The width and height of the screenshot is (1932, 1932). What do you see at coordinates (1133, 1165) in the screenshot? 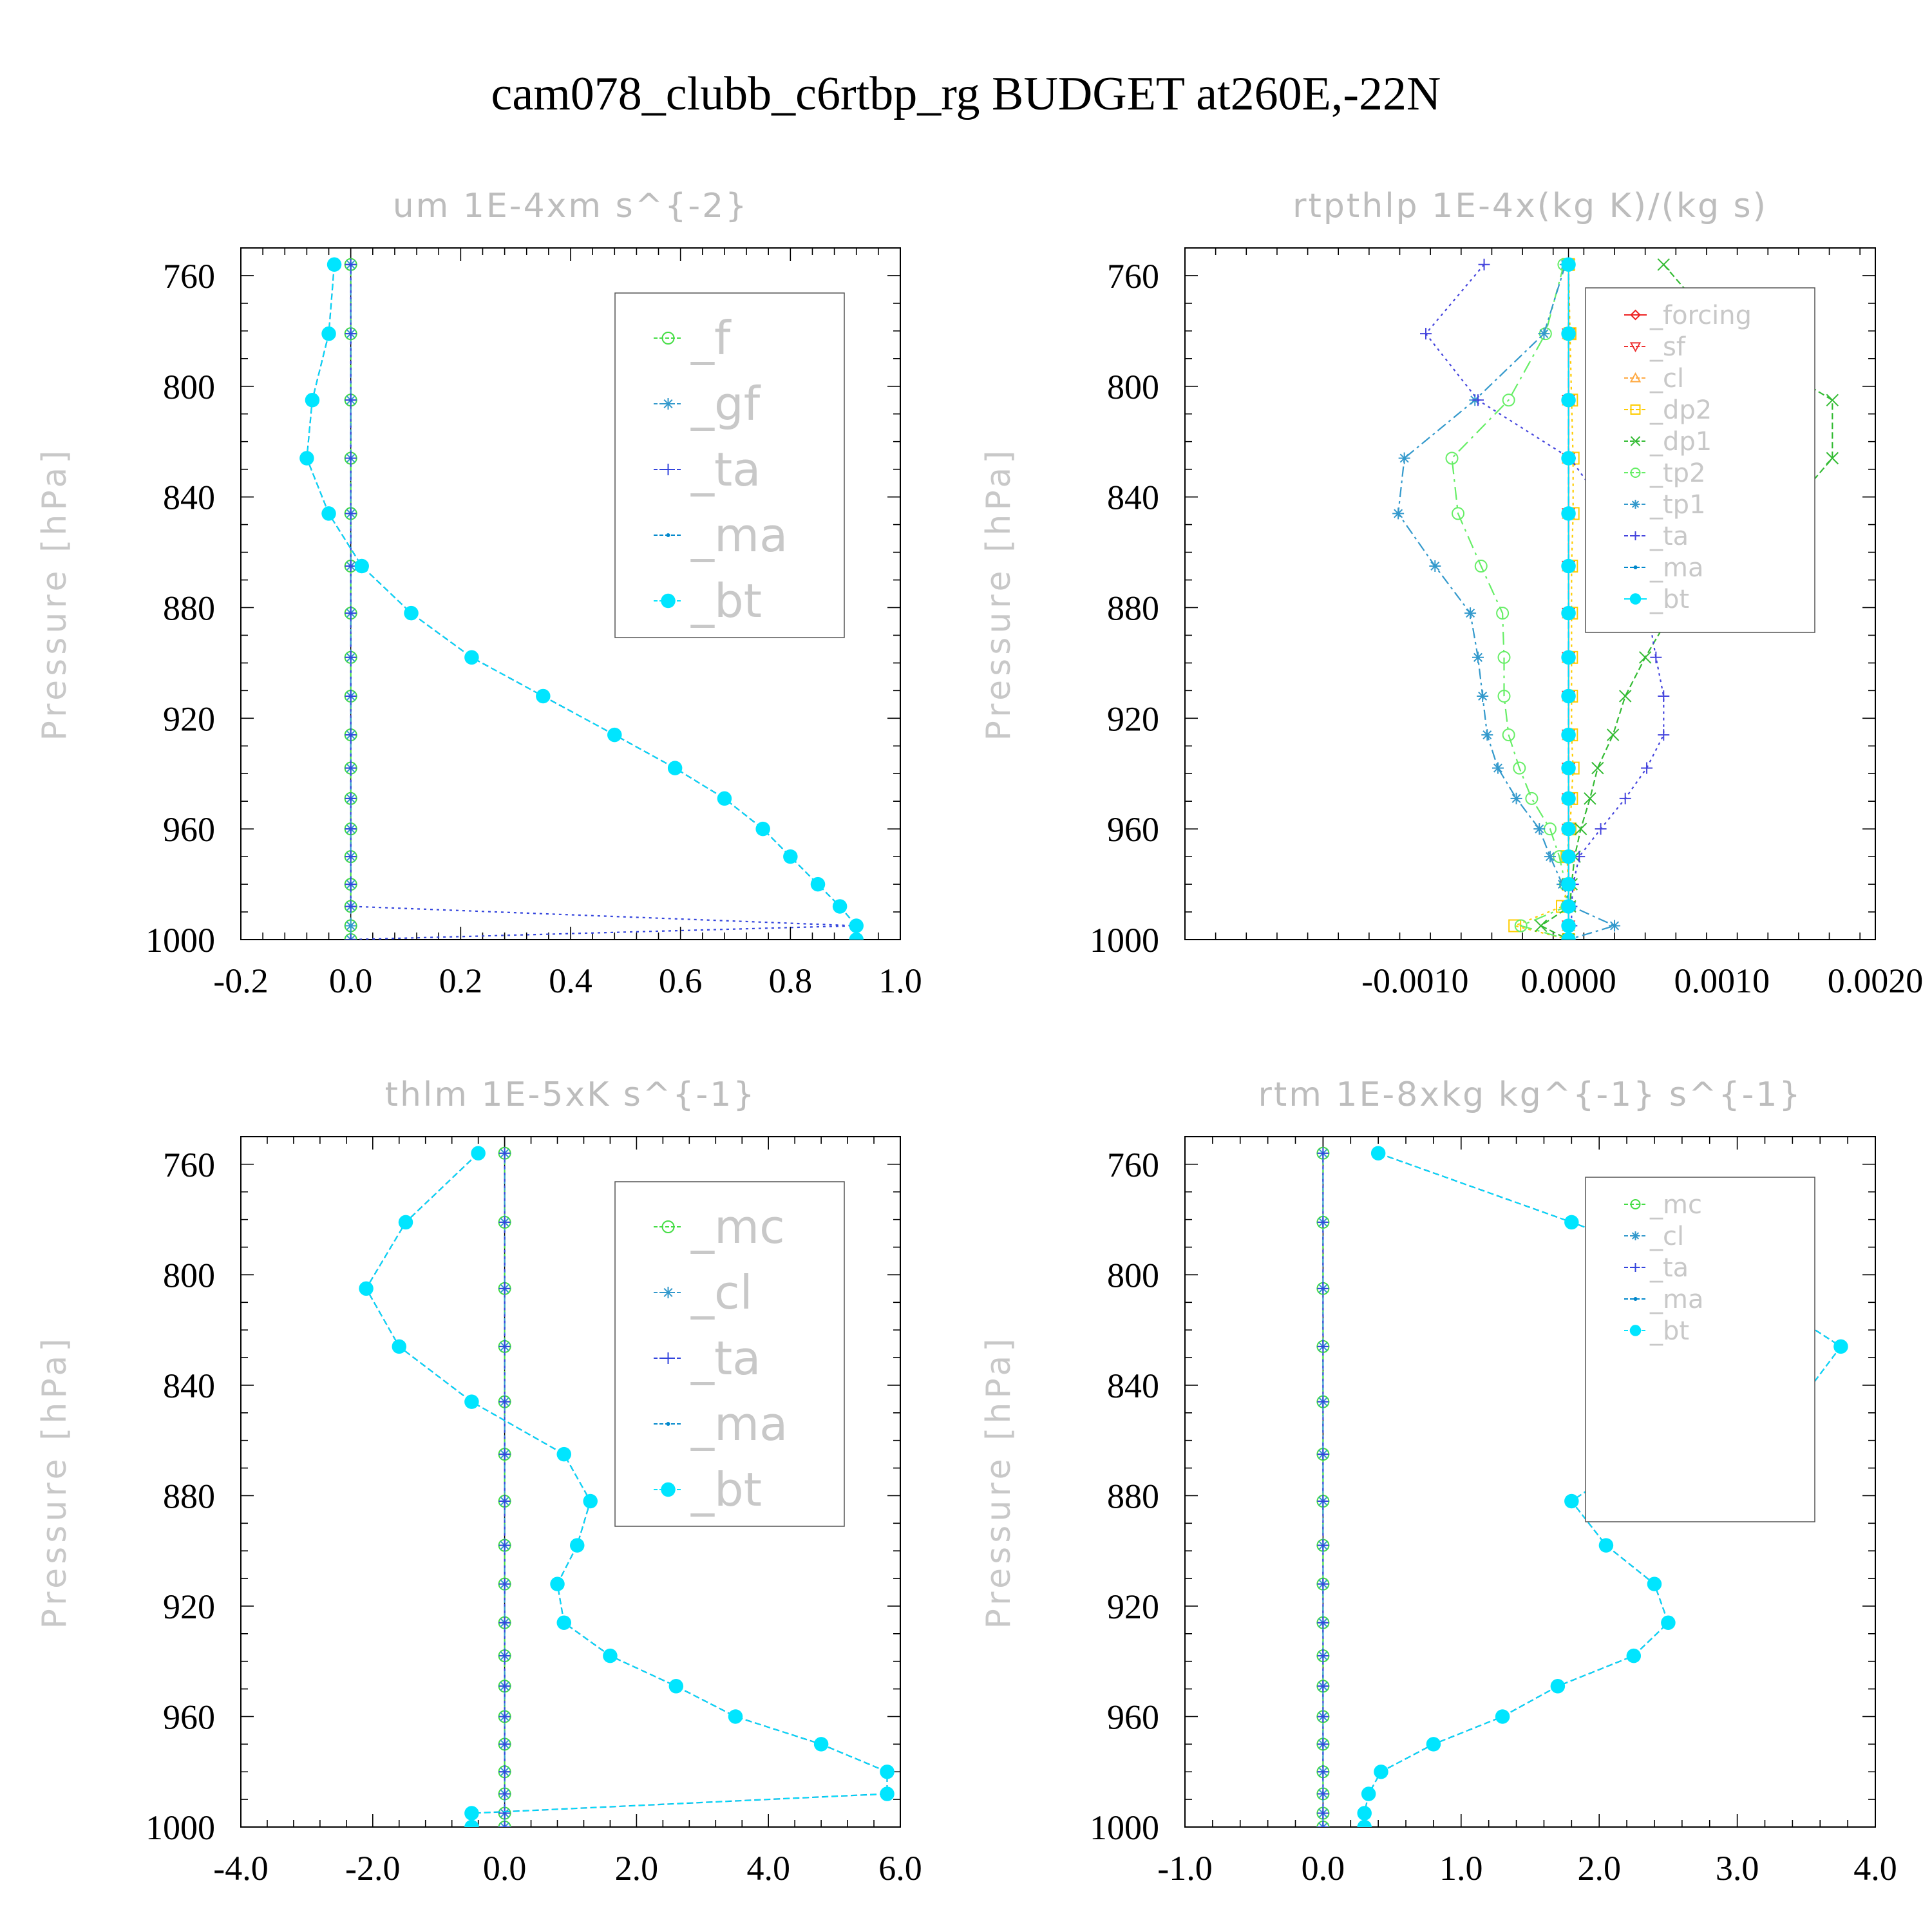
I see `y-tick-label: 760` at bounding box center [1133, 1165].